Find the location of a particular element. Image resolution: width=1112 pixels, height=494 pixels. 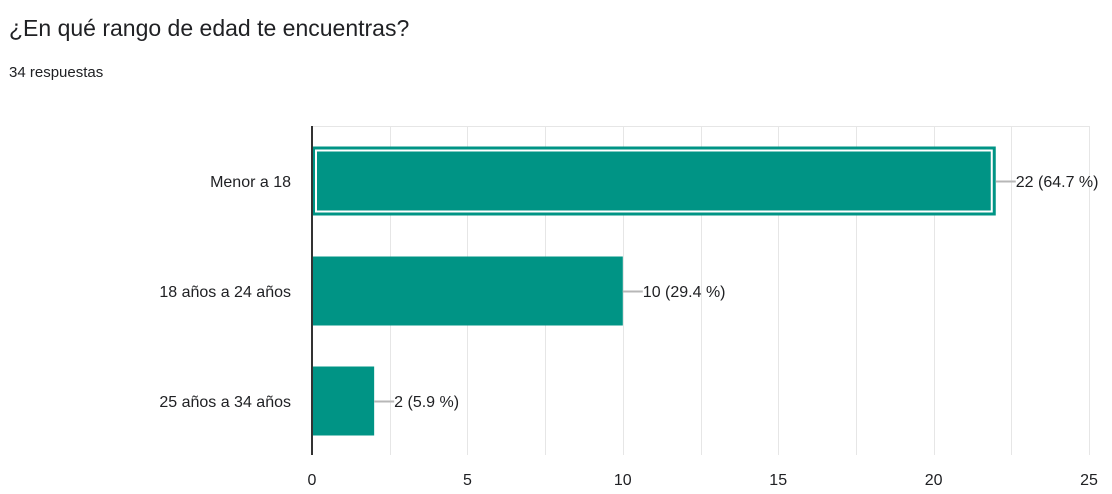

data-label: 2 (5.9 %) is located at coordinates (426, 402).